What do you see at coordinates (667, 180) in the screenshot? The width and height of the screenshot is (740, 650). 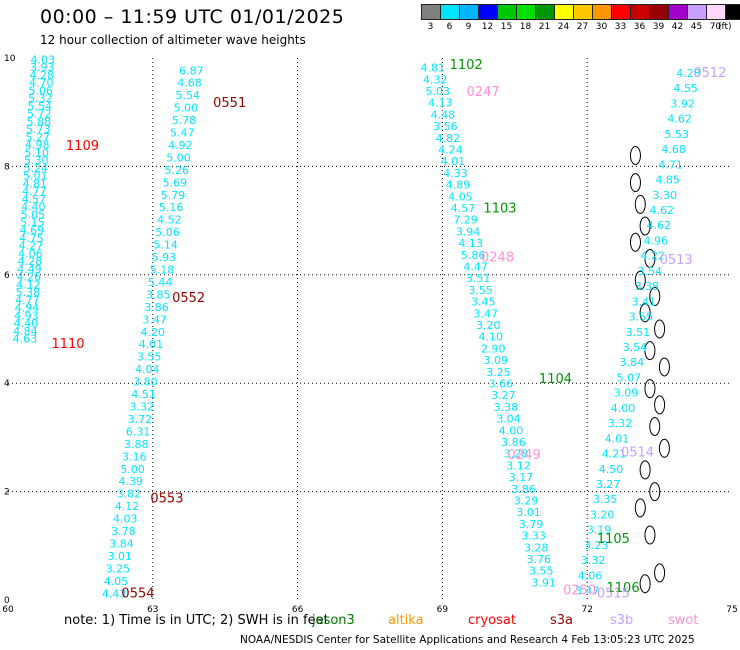 I see `wave-height-label: 4.85` at bounding box center [667, 180].